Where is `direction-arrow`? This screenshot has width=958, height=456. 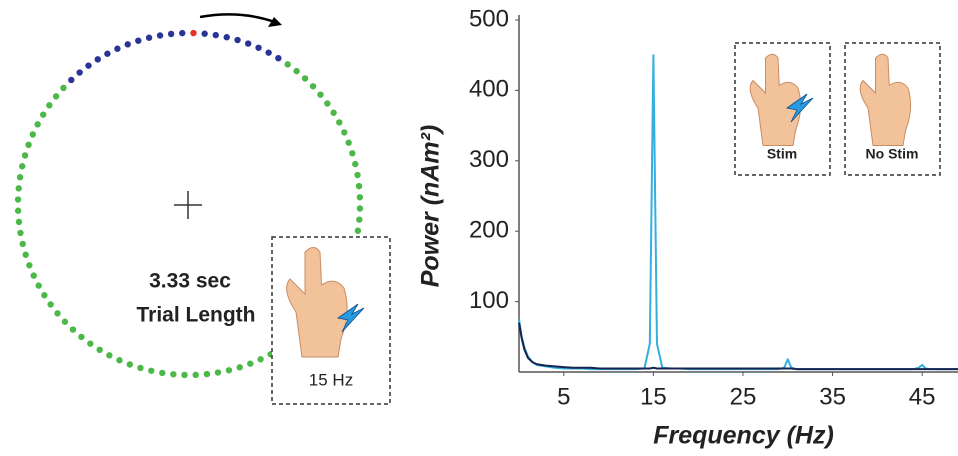 direction-arrow is located at coordinates (237, 18).